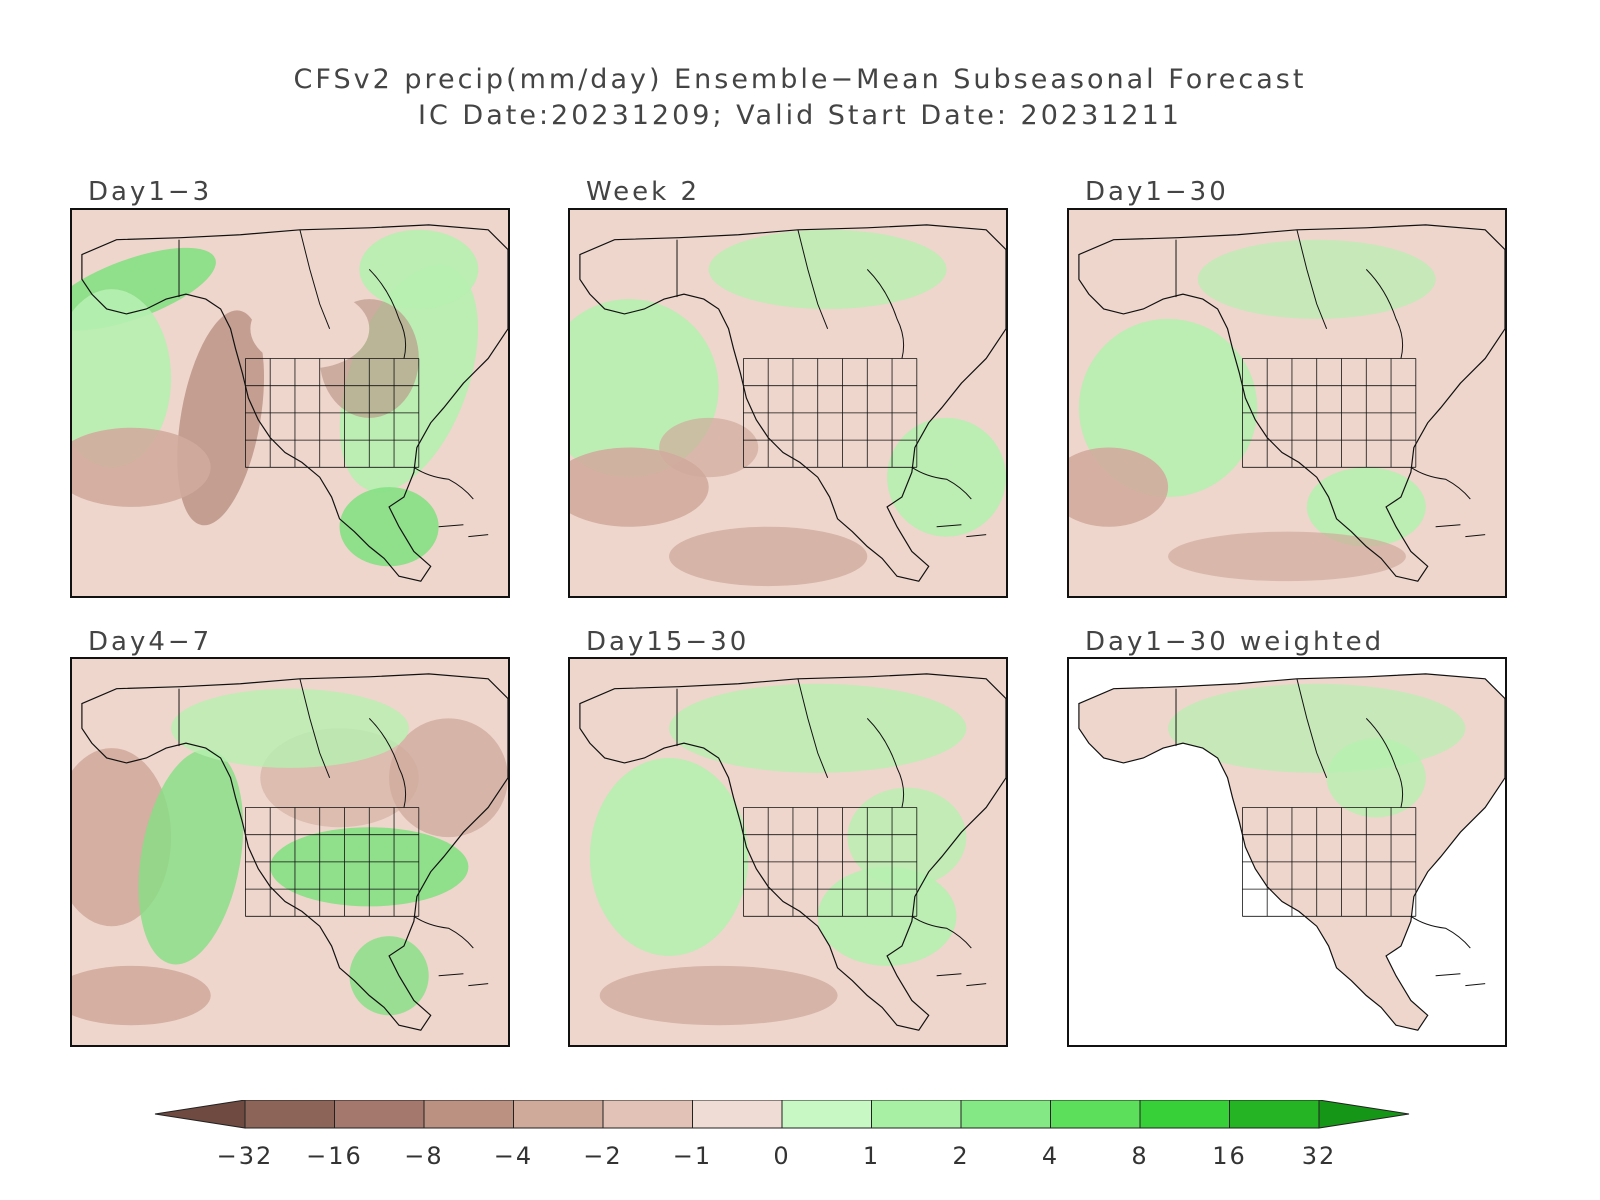  I want to click on colorbar-tick-label: −8, so click(424, 1156).